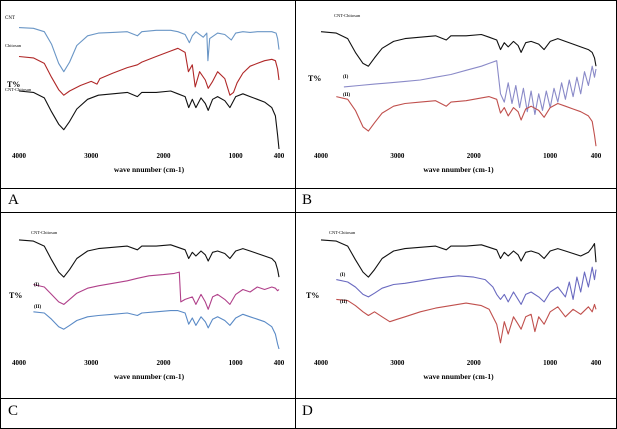 The image size is (617, 429). I want to click on grid-border-left, so click(0, 214).